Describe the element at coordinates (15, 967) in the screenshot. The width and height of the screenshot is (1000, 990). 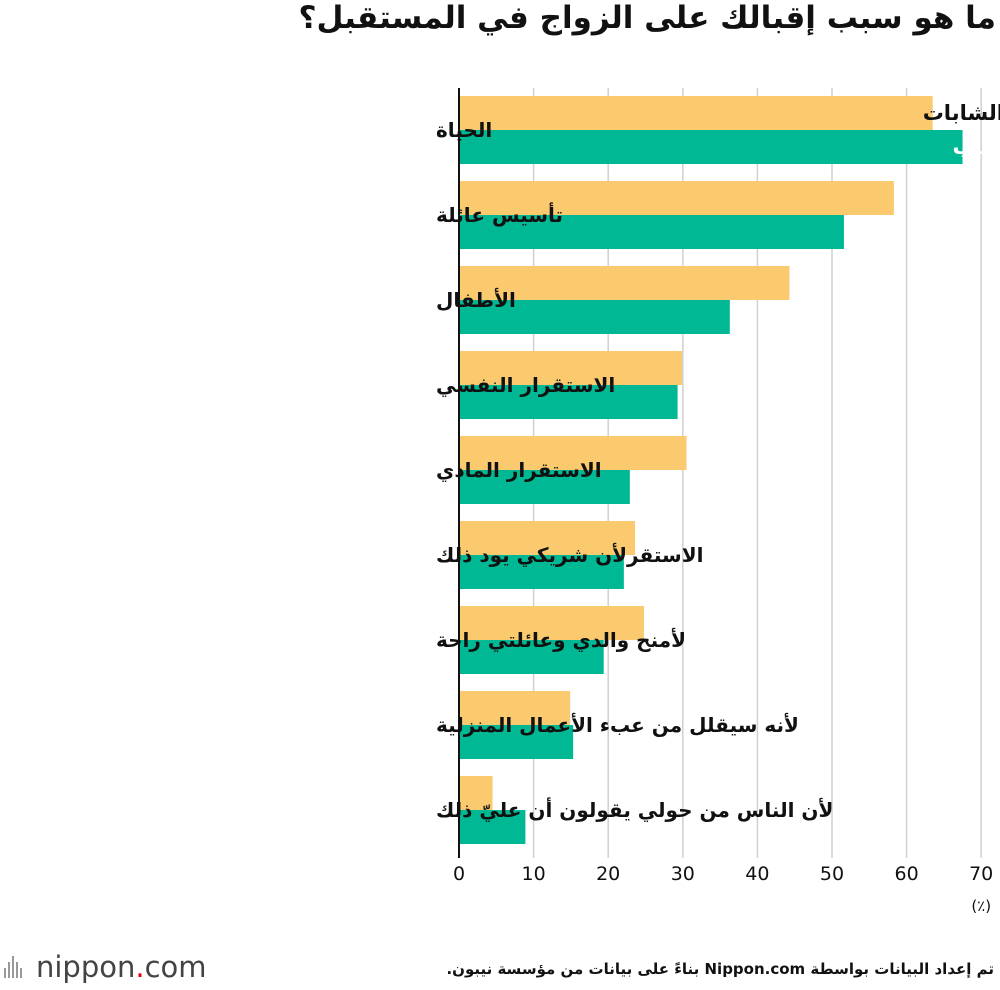
I see `logo-mark-icon` at that location.